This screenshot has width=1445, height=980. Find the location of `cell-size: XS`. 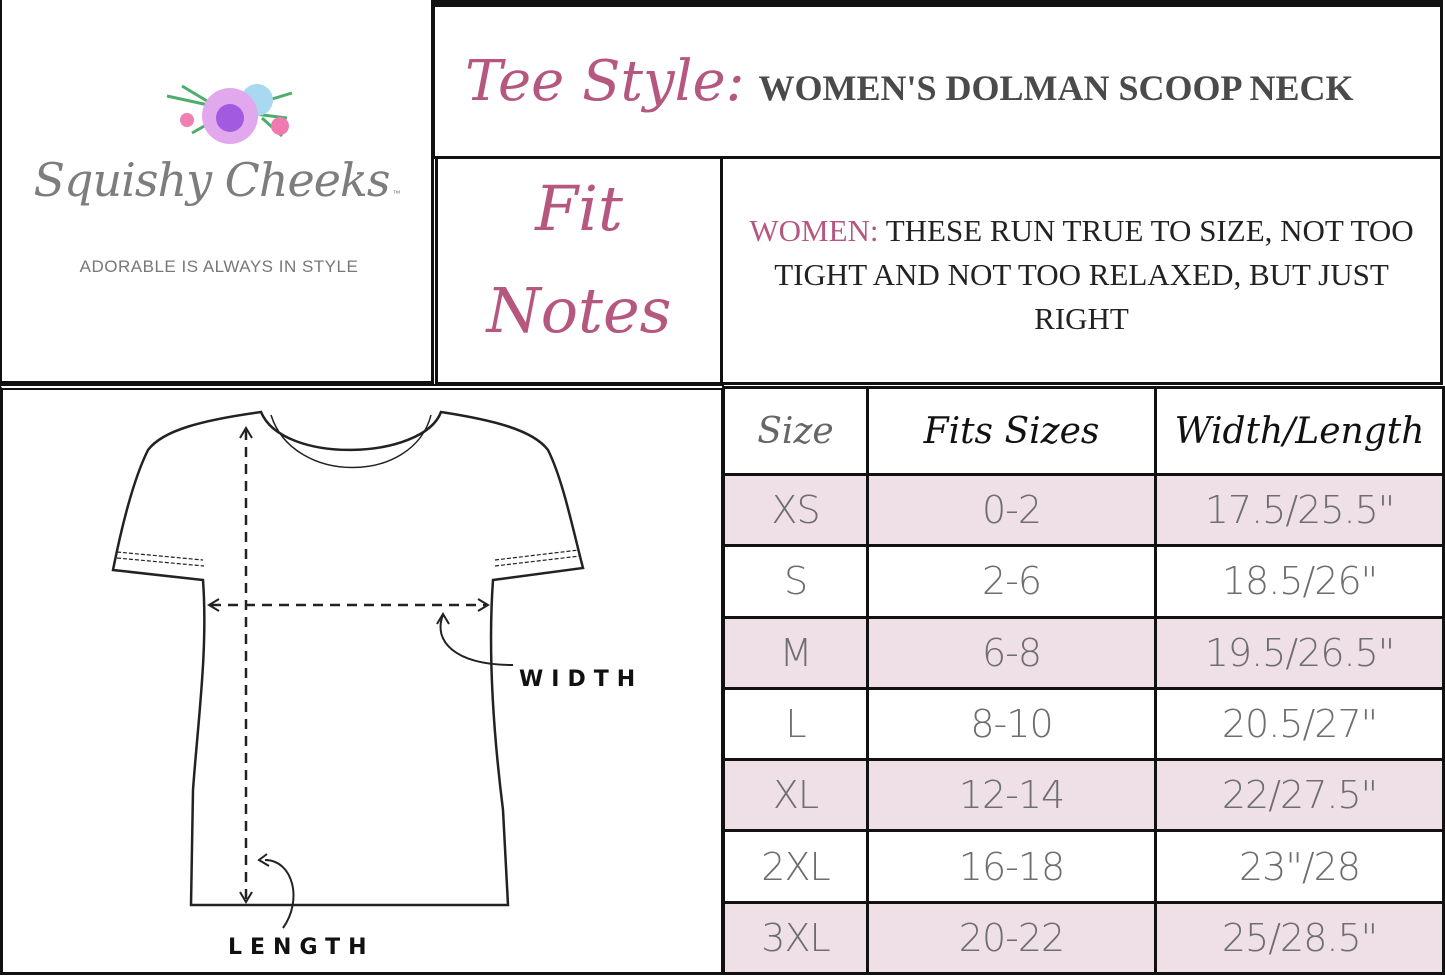

cell-size: XS is located at coordinates (795, 510).